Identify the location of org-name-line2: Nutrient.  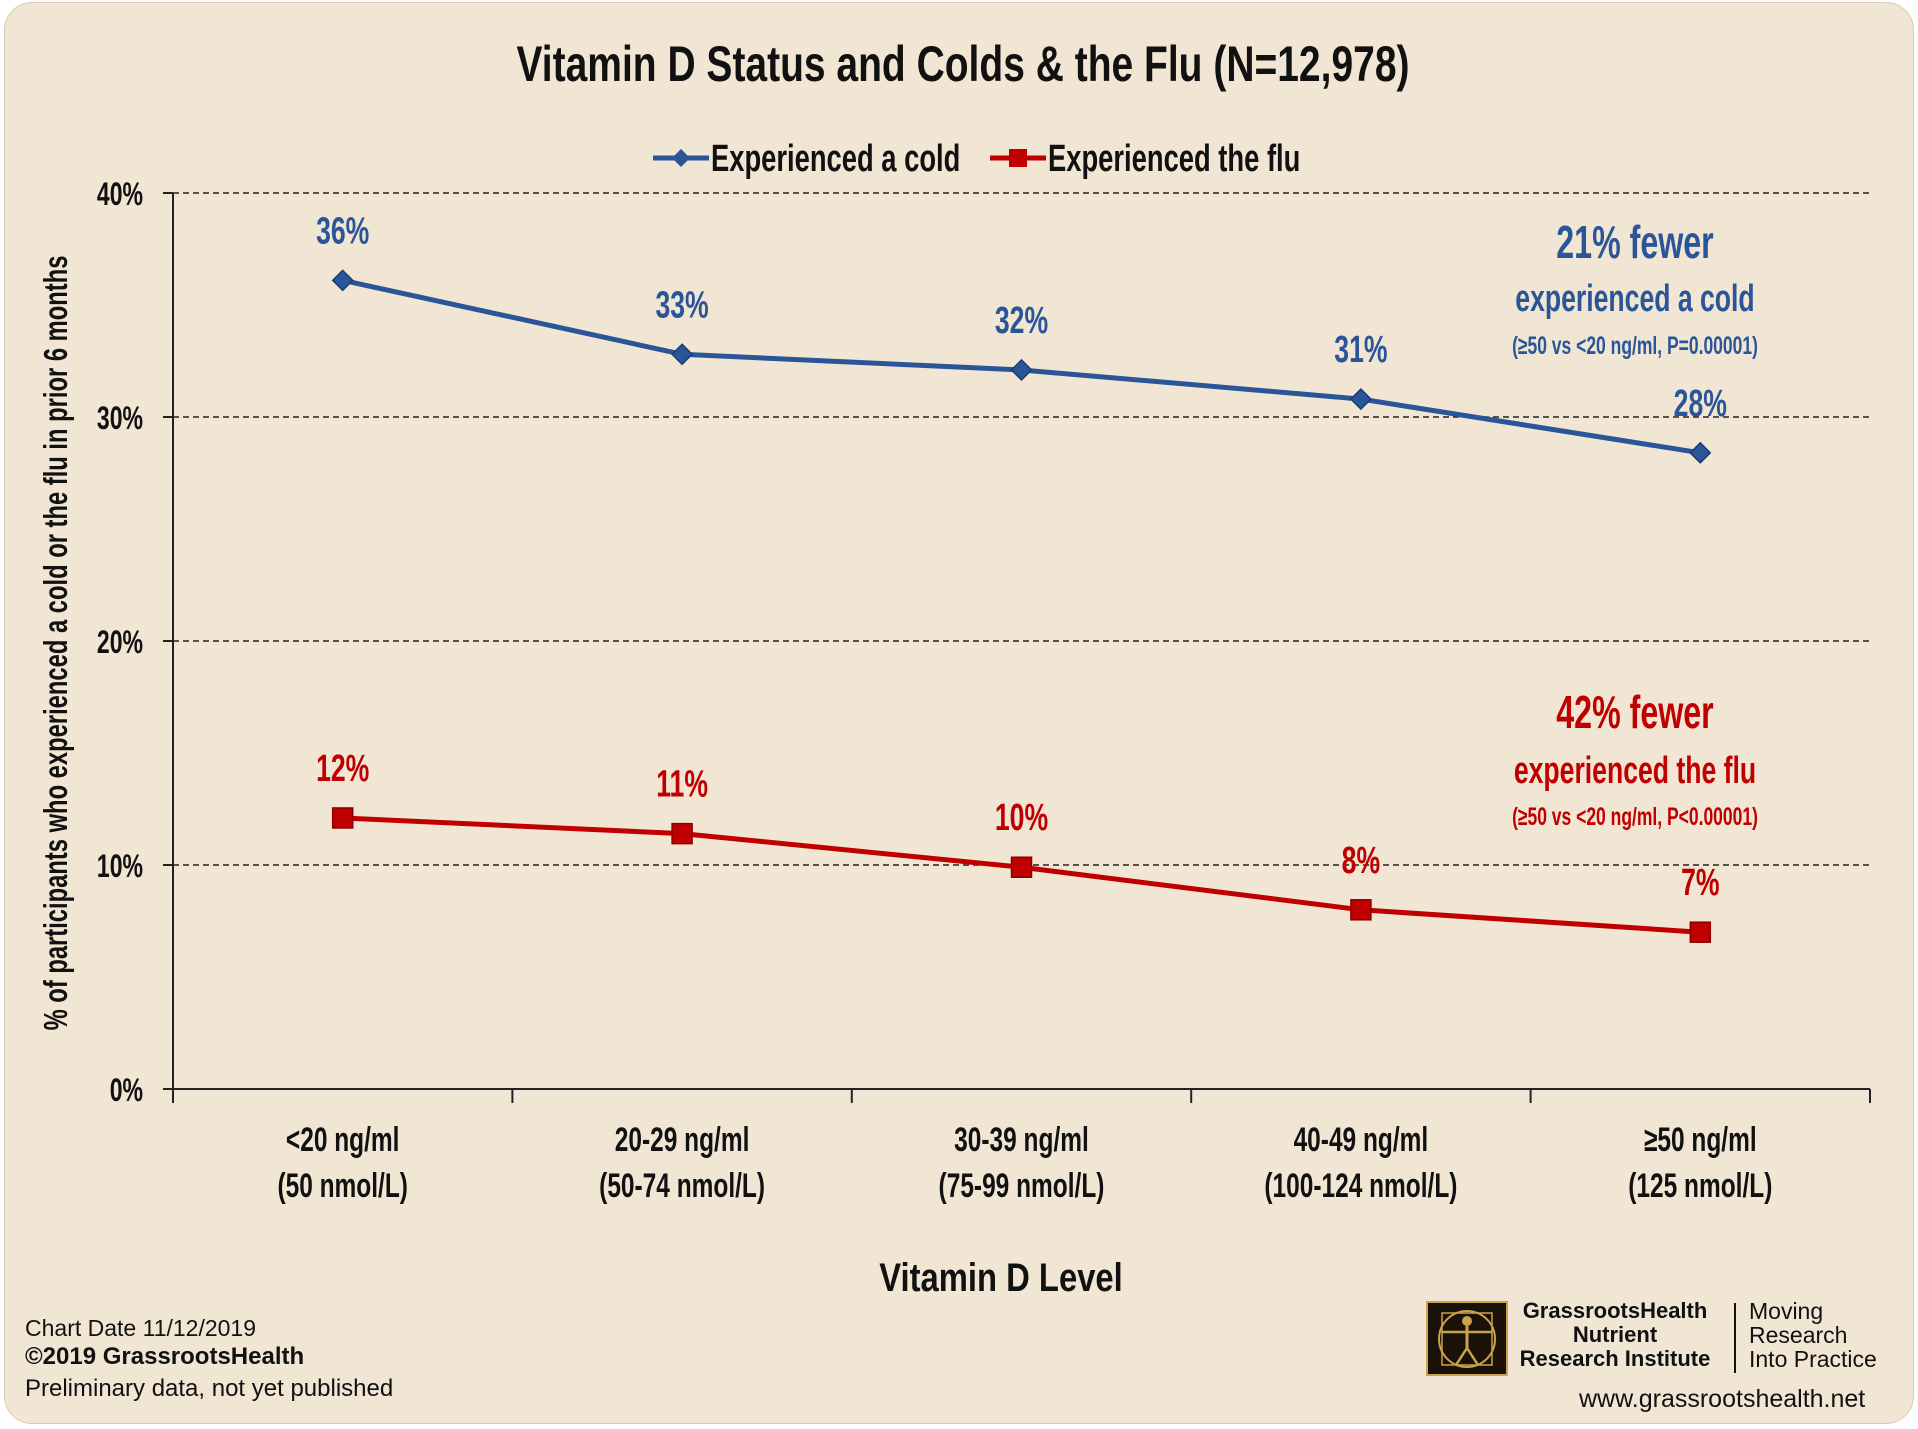
(1615, 1334).